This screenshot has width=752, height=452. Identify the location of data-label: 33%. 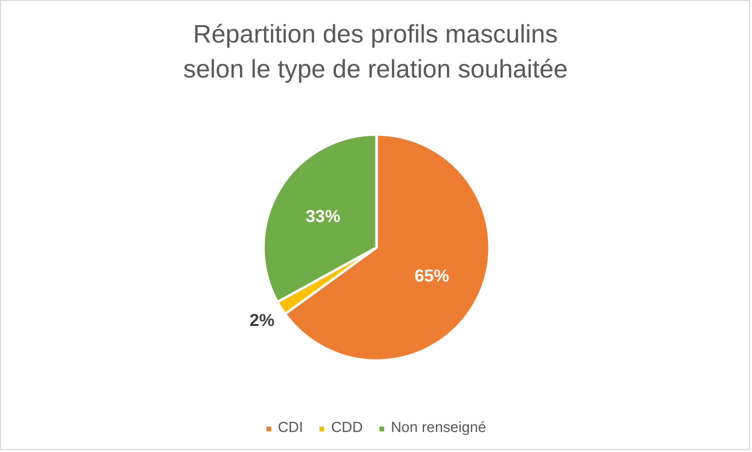
(323, 216).